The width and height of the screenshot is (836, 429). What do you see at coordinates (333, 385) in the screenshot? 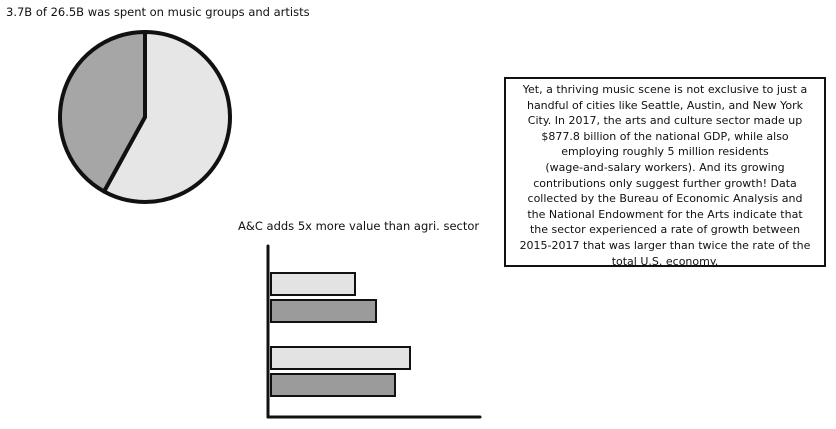
I see `bar-group2-series2` at bounding box center [333, 385].